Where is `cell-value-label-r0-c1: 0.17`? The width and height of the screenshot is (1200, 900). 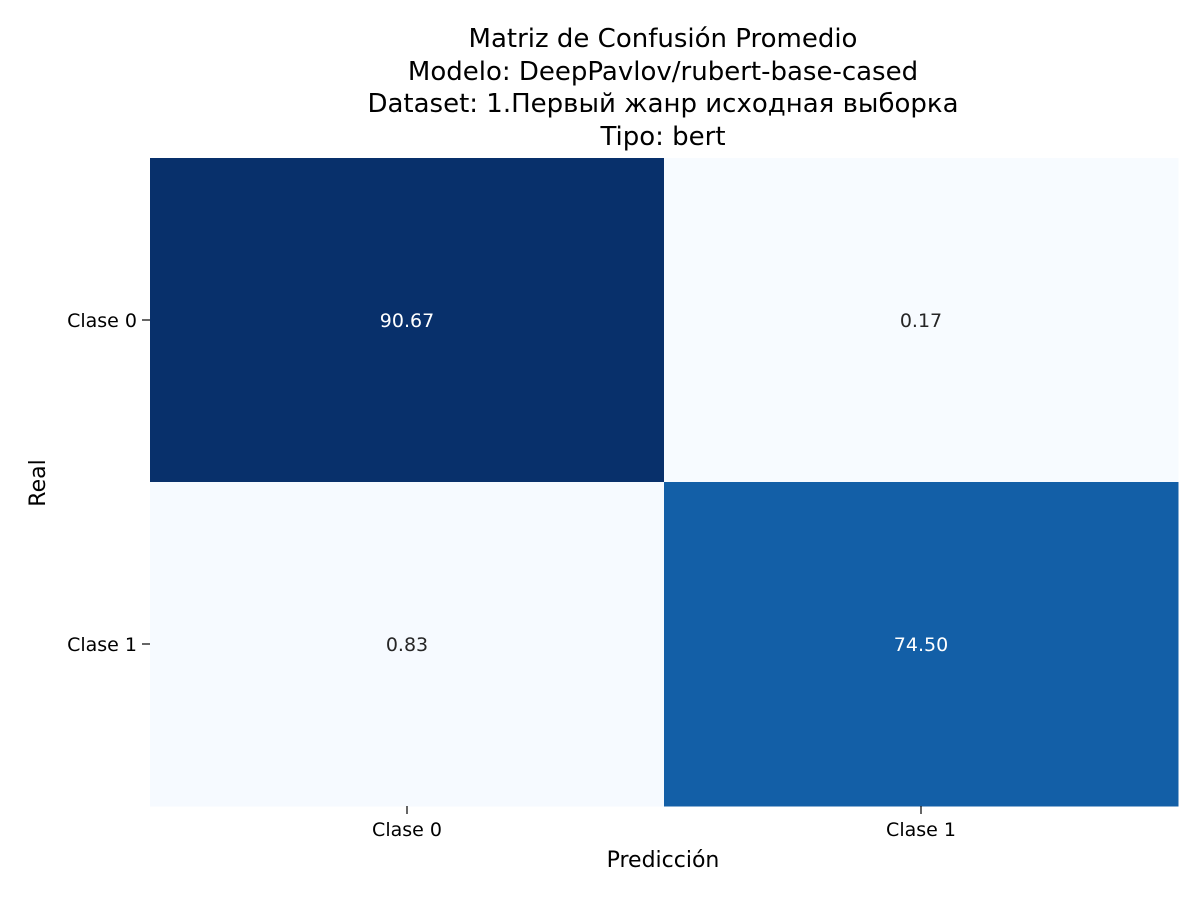
cell-value-label-r0-c1: 0.17 is located at coordinates (921, 321).